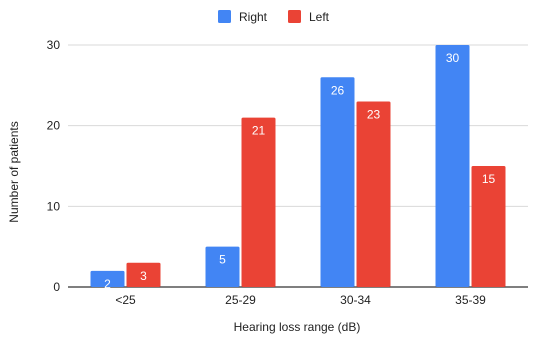 The height and width of the screenshot is (345, 540). I want to click on y-tick-label-30: 30, so click(54, 45).